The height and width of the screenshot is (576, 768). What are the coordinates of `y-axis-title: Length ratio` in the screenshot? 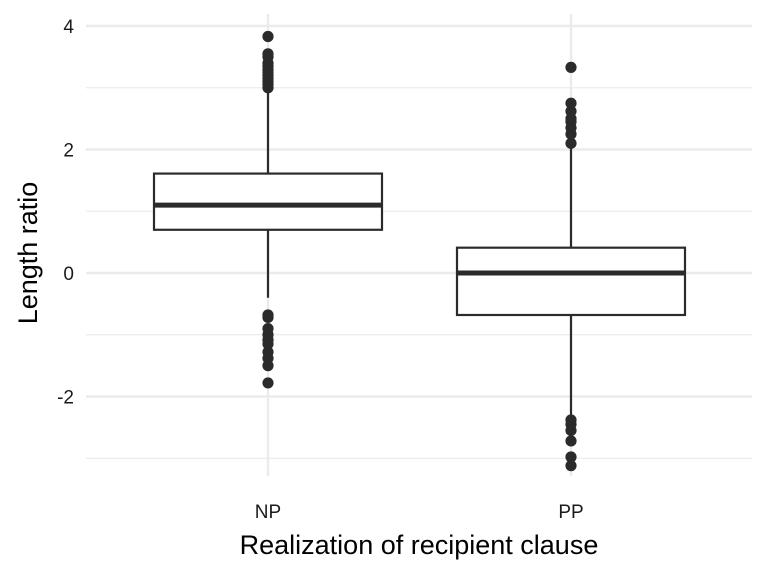 It's located at (28, 253).